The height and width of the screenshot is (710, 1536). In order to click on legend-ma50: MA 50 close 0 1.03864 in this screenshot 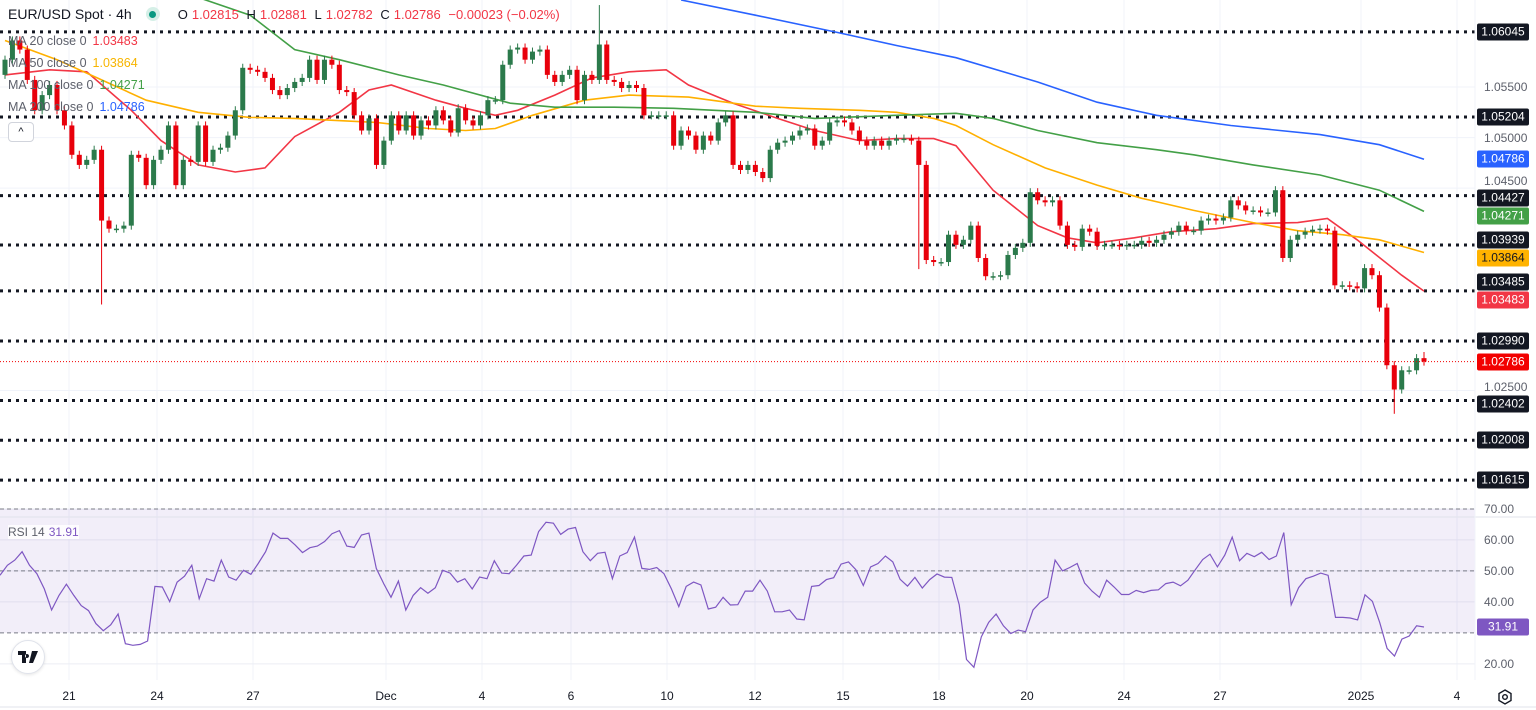, I will do `click(76, 63)`.